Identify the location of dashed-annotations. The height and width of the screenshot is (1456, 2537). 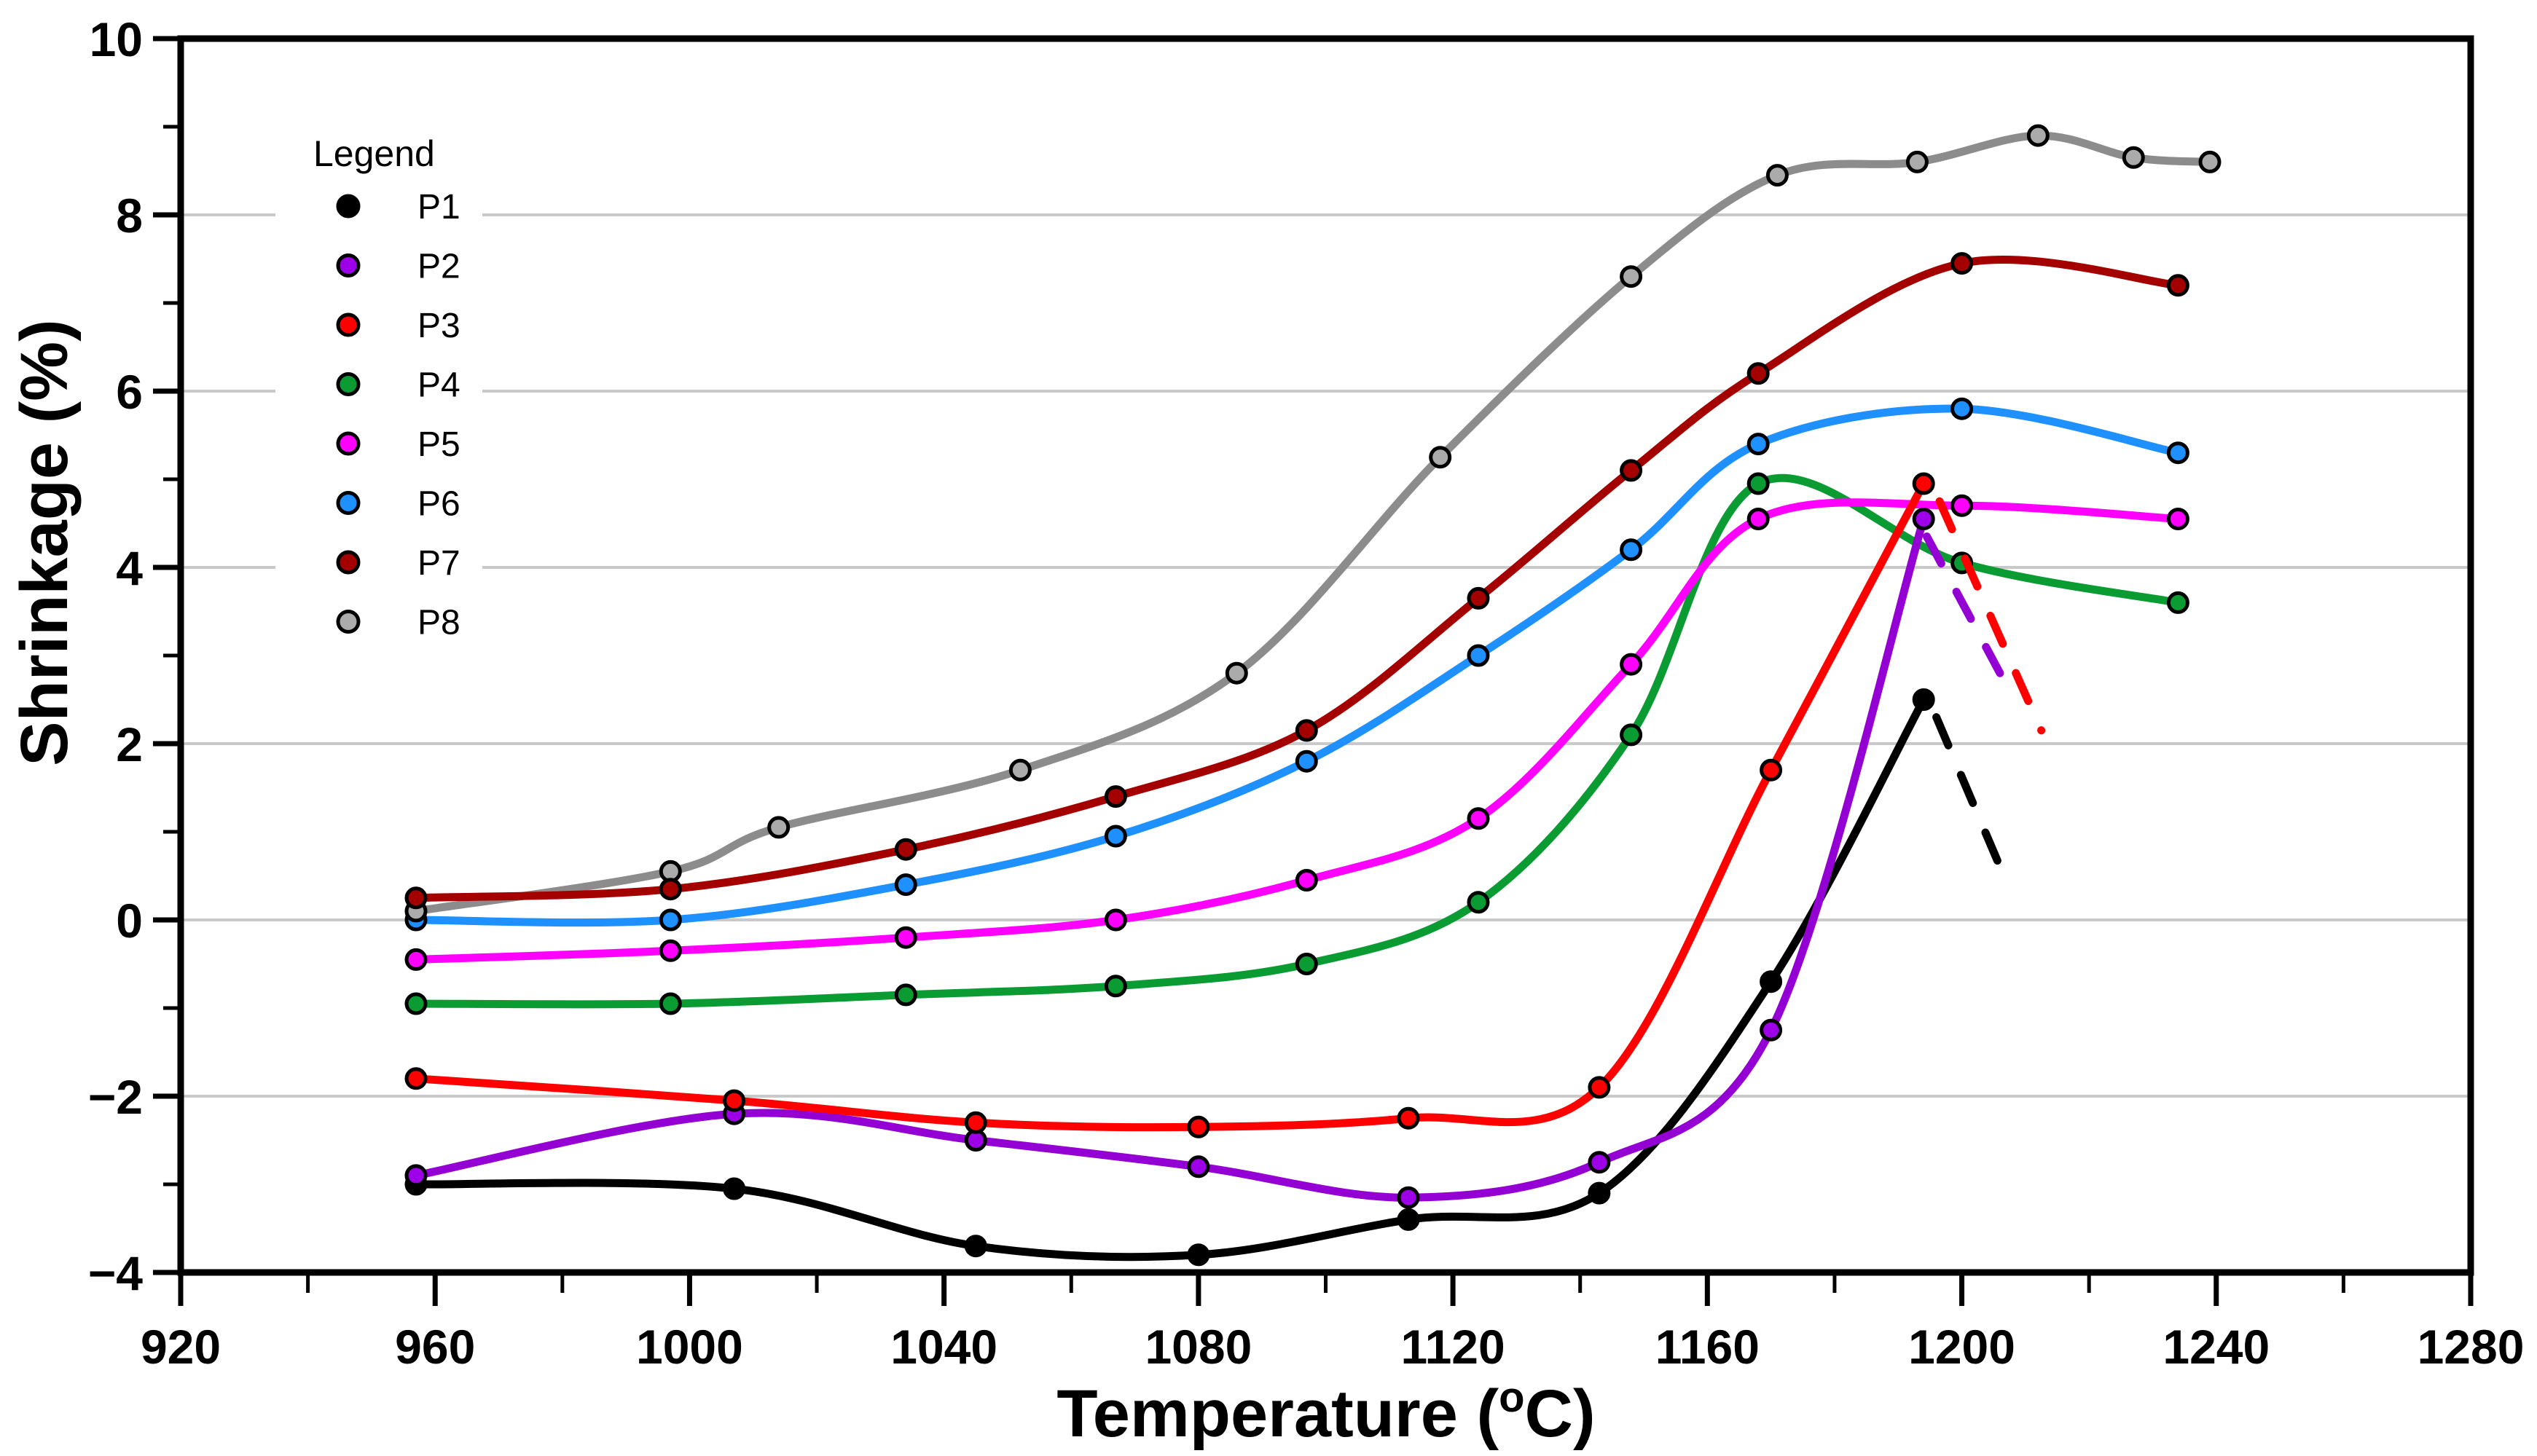
(1985, 695).